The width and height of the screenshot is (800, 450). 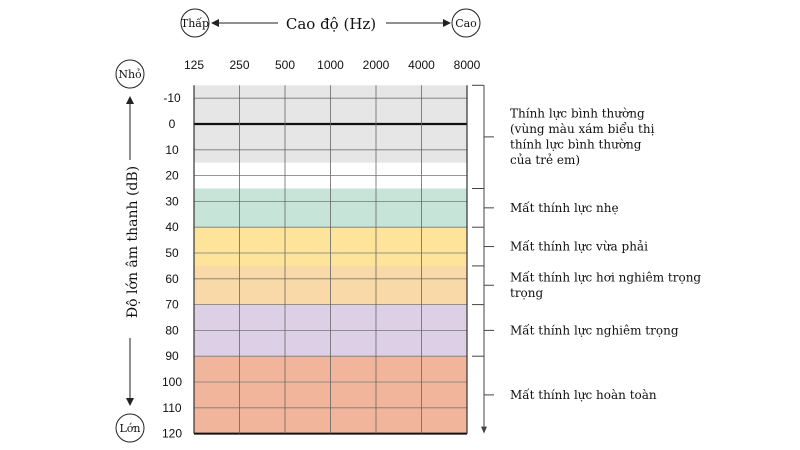 I want to click on soft-label: Nhỏ, so click(x=130, y=74).